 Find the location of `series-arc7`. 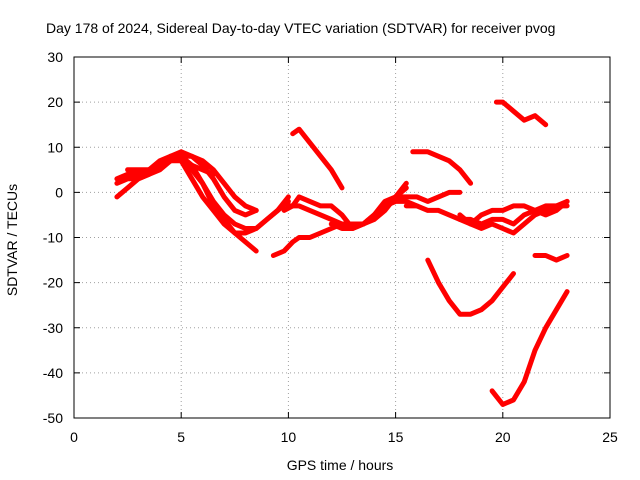

series-arc7 is located at coordinates (317, 158).